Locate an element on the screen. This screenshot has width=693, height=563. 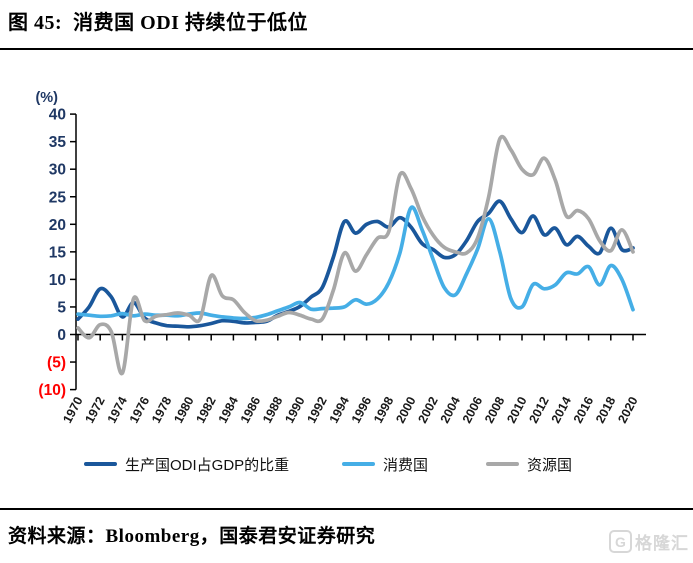
svg-text: 10 is located at coordinates (57, 280).